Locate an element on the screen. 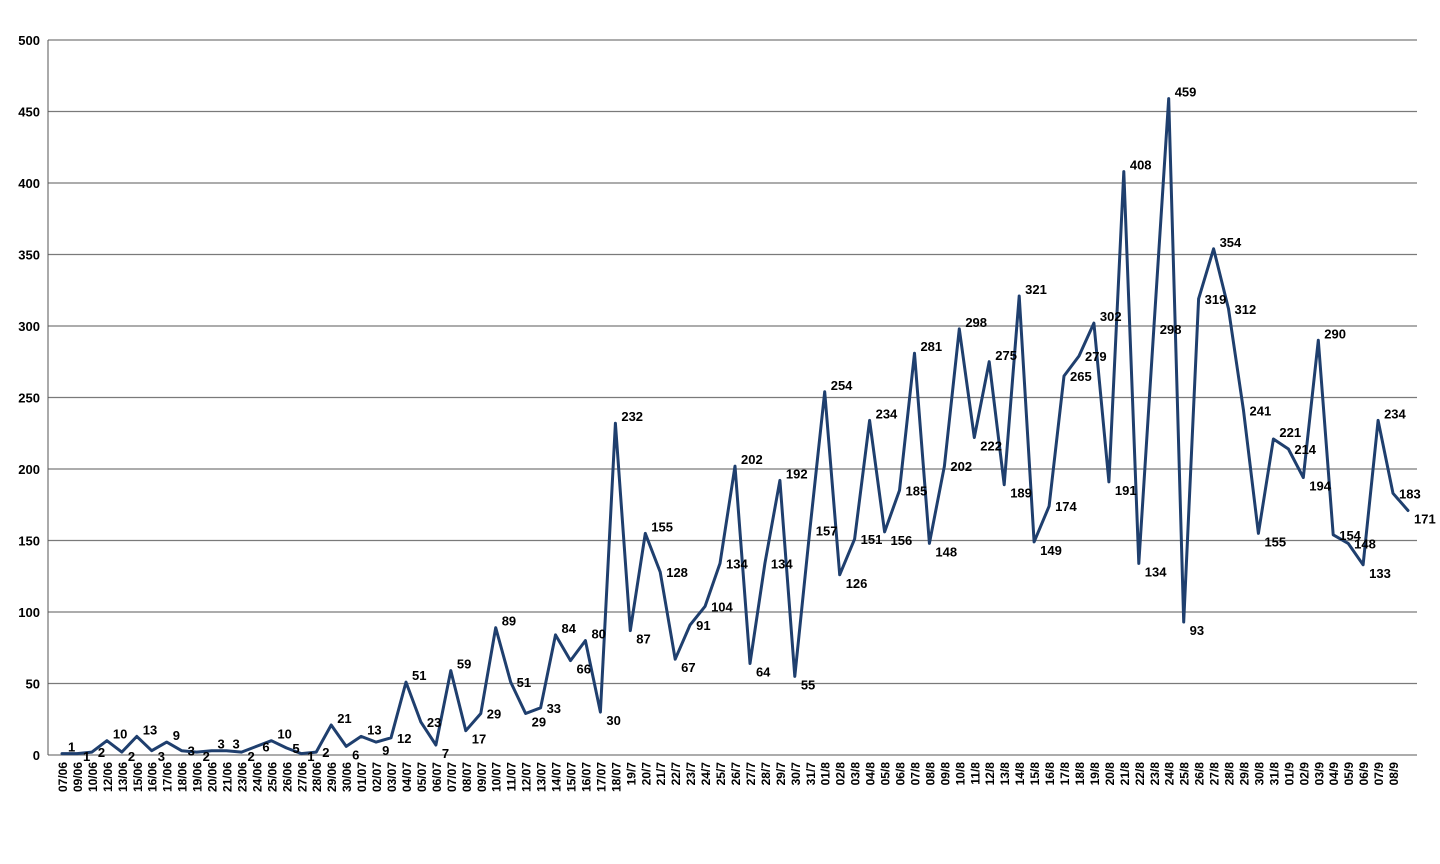 The image size is (1440, 864). x-tick-label: 13/07 is located at coordinates (542, 777).